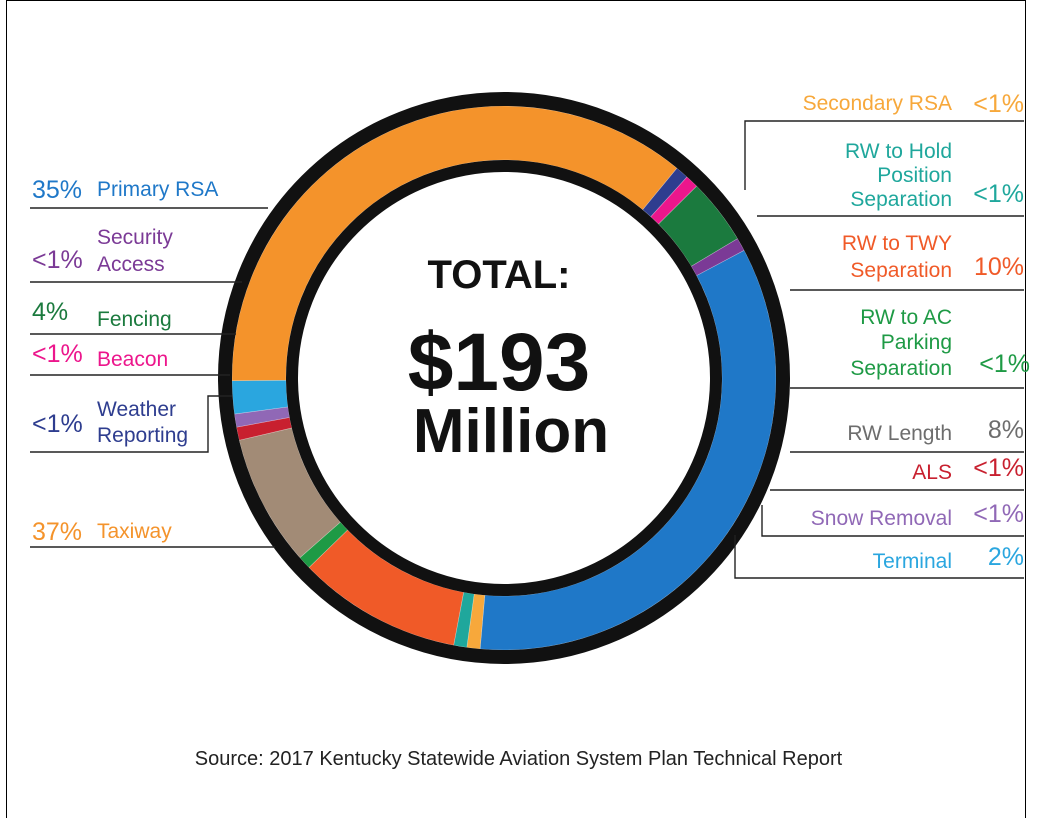 The image size is (1037, 820). Describe the element at coordinates (998, 104) in the screenshot. I see `slice-percent-secondary-rsa: <1%` at that location.